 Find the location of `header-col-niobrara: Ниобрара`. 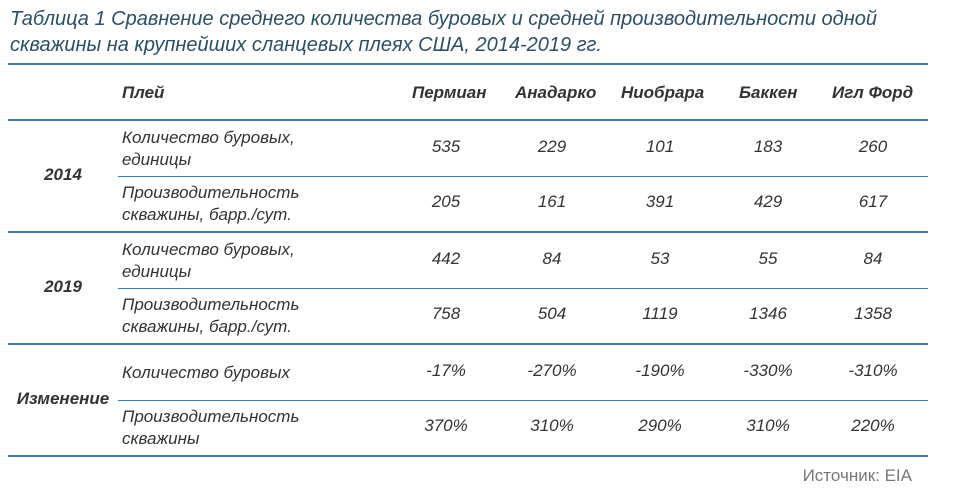

header-col-niobrara: Ниобрара is located at coordinates (663, 92).